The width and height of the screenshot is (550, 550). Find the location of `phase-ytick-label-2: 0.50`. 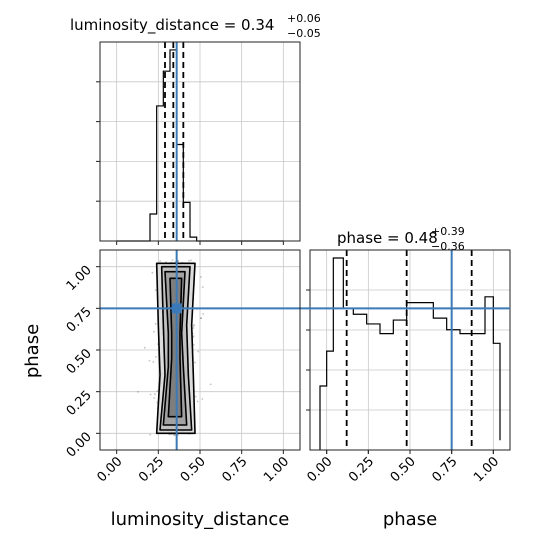

phase-ytick-label-2: 0.50 is located at coordinates (79, 361).